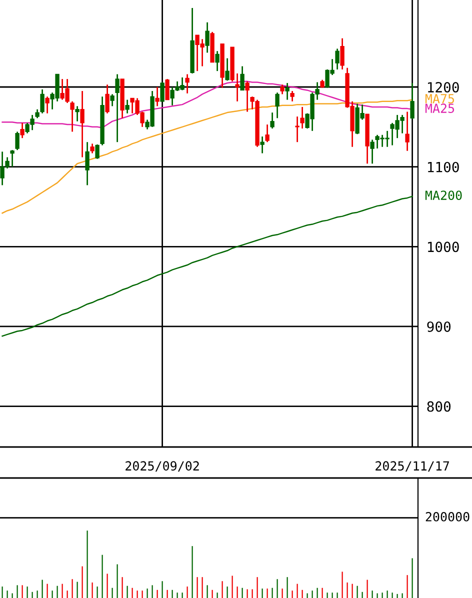 The width and height of the screenshot is (472, 598). I want to click on text: 200000, so click(448, 517).